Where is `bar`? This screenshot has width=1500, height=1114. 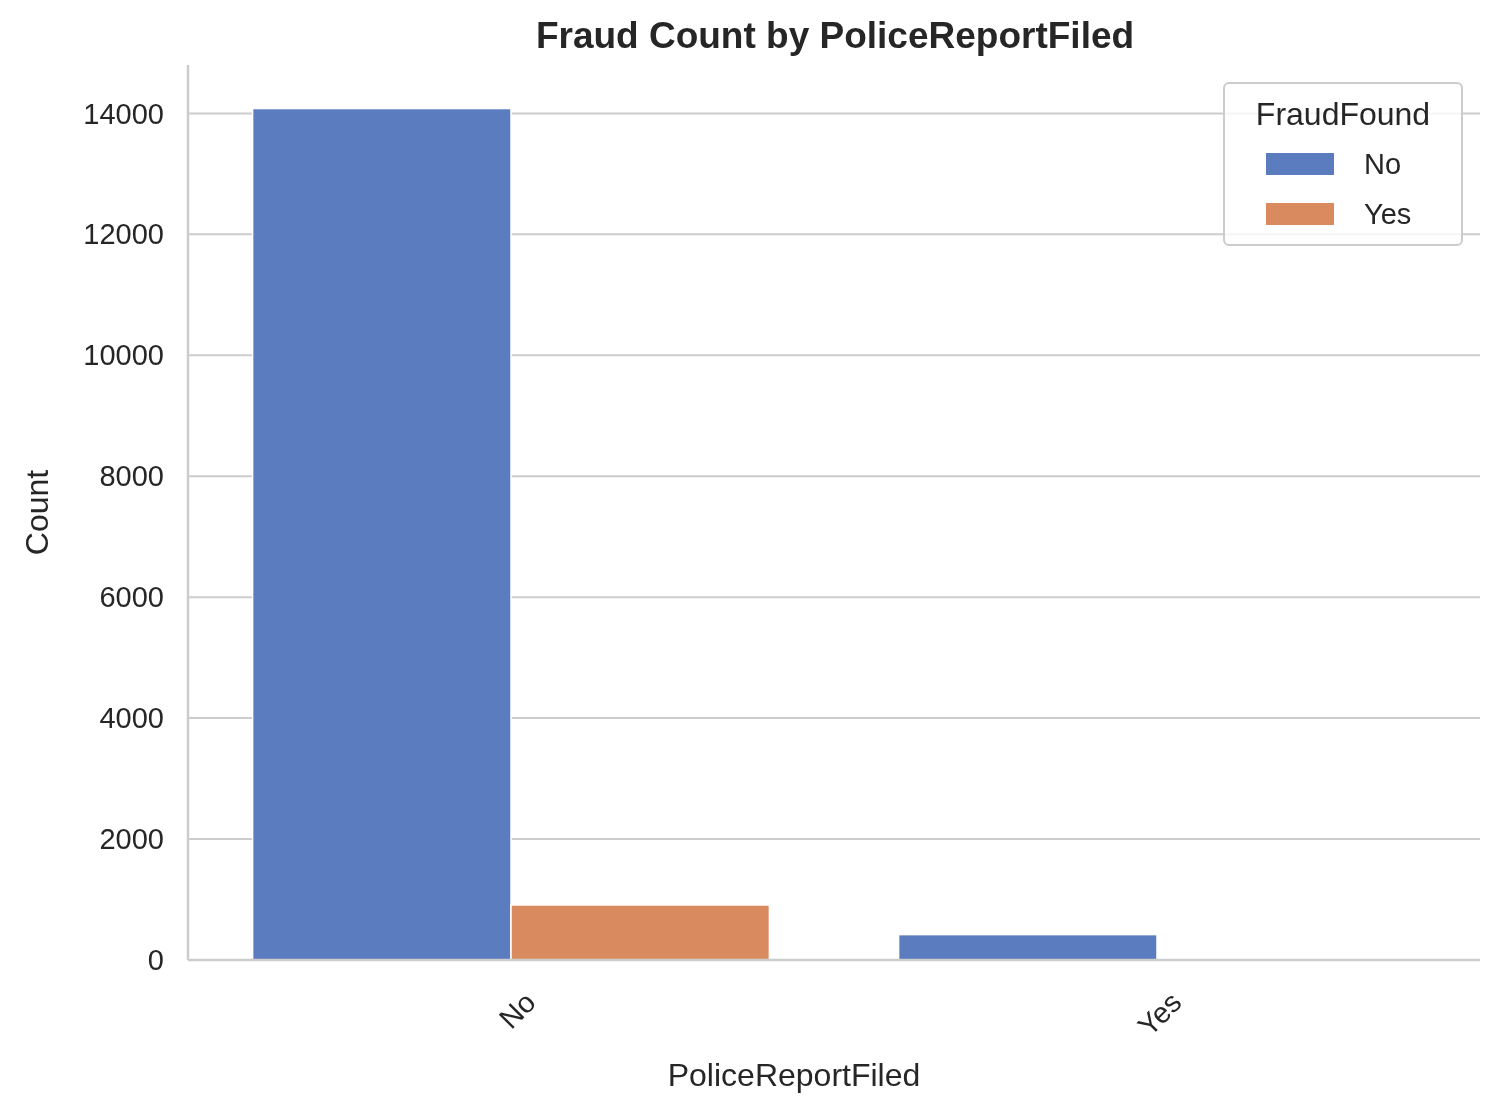 bar is located at coordinates (1027, 947).